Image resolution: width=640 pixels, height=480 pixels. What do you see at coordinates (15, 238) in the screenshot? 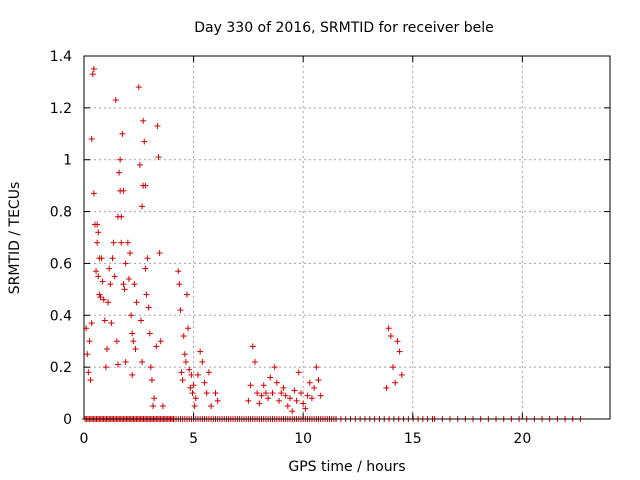
I see `y-axis-label: SRMTID / TECUs` at bounding box center [15, 238].